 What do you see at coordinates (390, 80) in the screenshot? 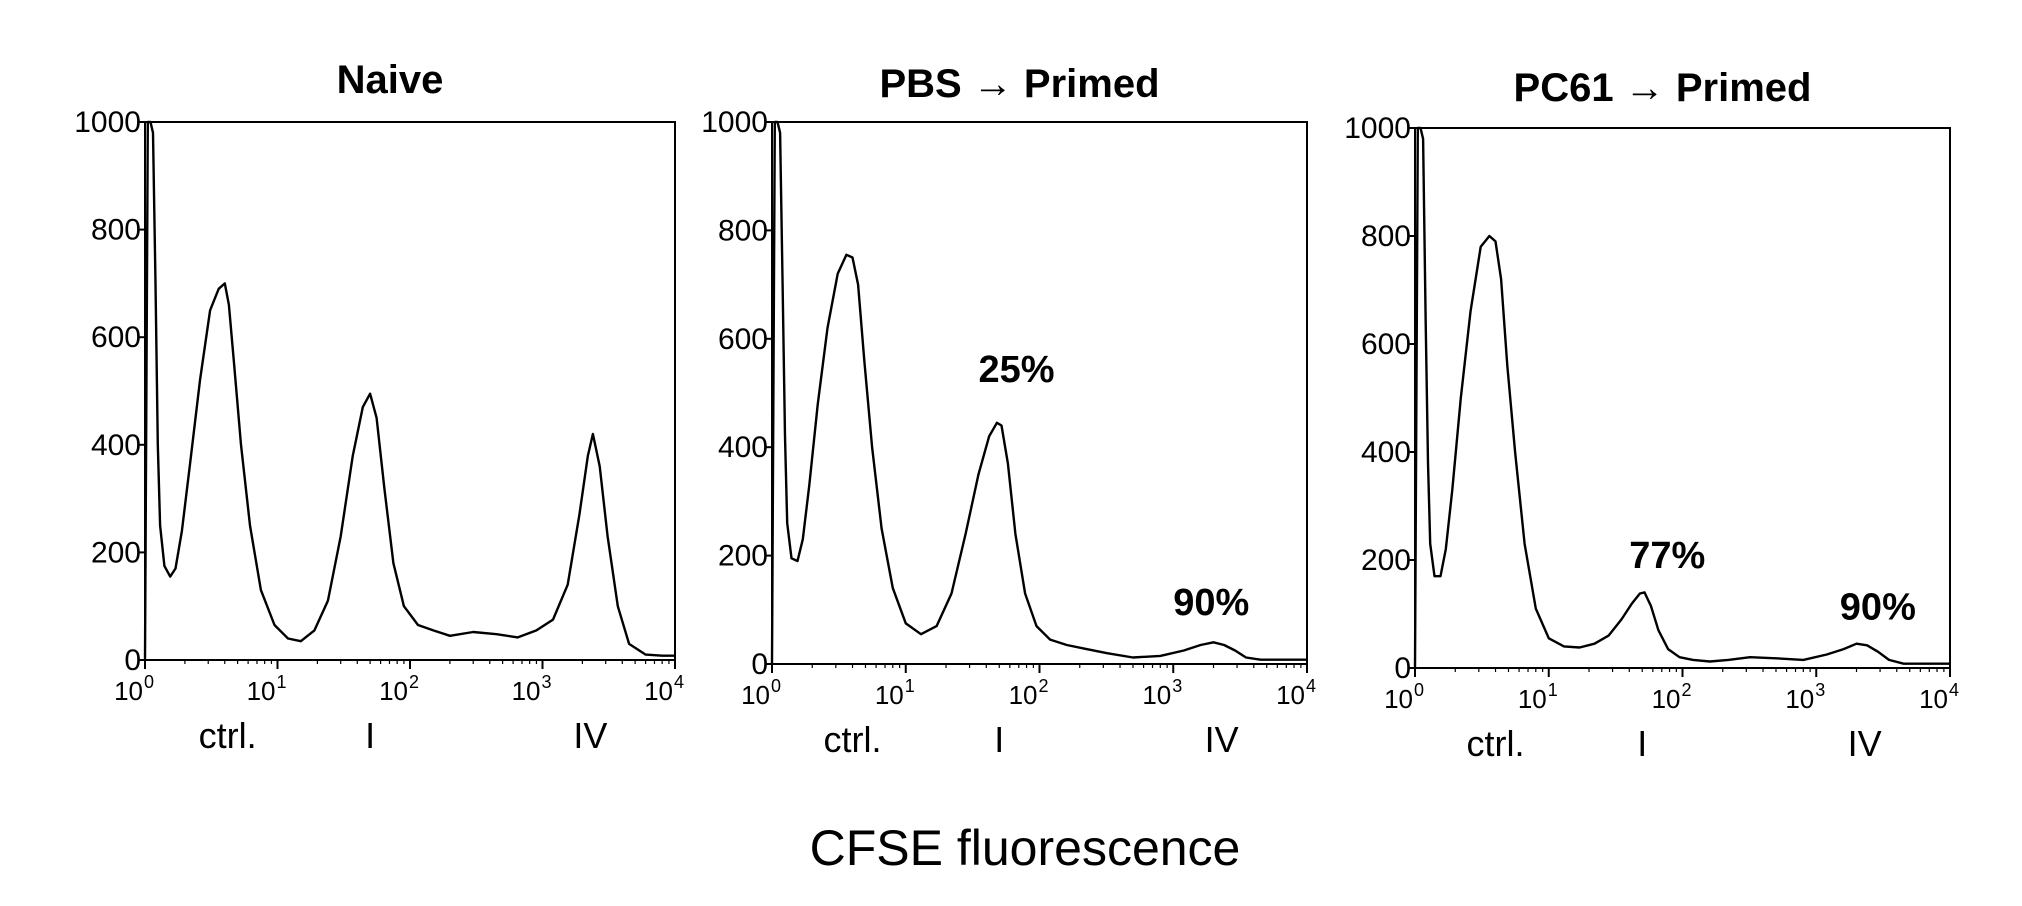
I see `panel-title: Naive` at bounding box center [390, 80].